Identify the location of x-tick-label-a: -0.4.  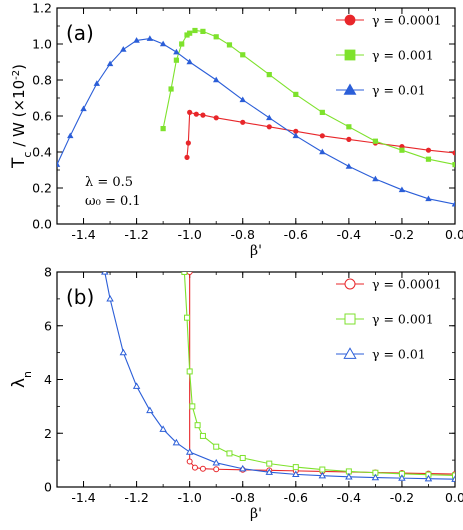
(349, 234).